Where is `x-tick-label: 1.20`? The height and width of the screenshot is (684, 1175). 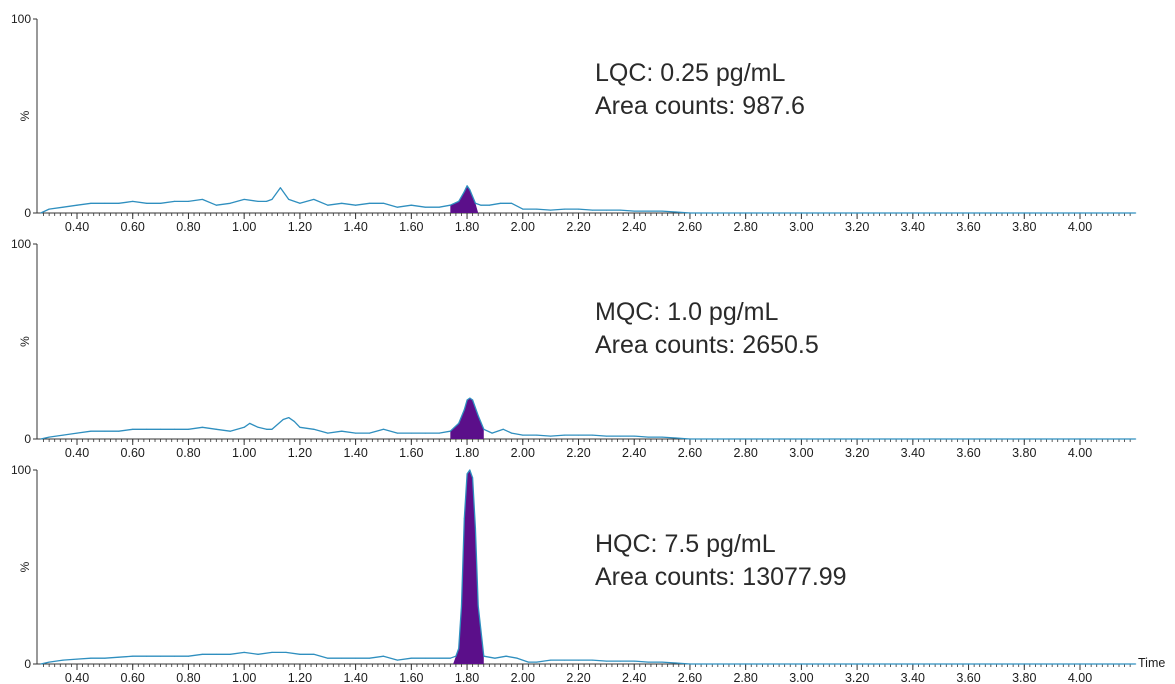
x-tick-label: 1.20 is located at coordinates (300, 453).